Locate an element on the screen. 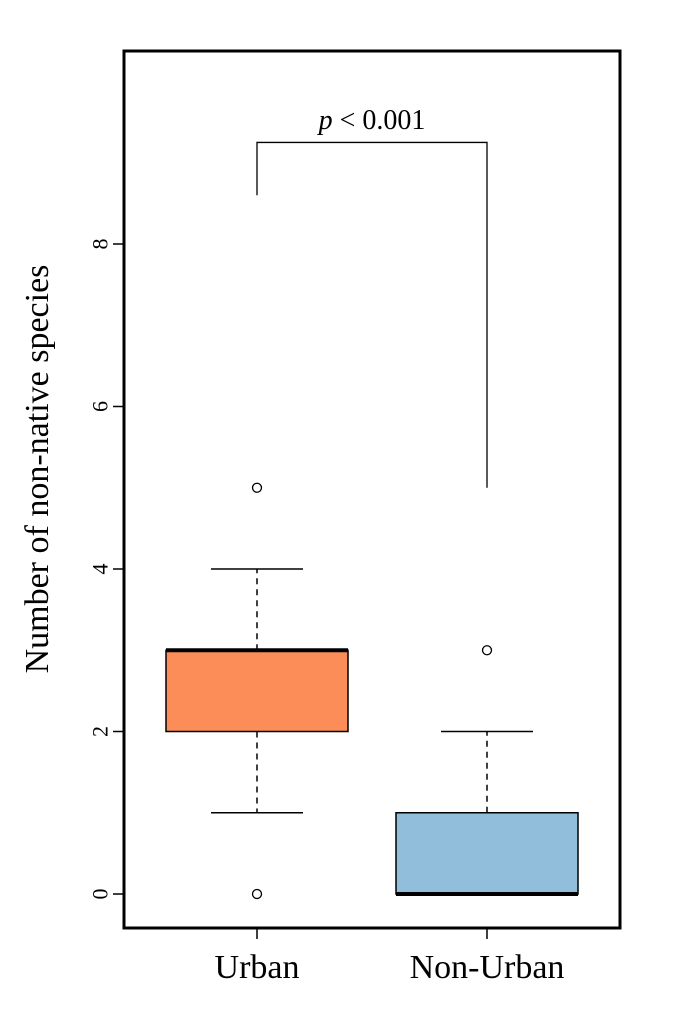 This screenshot has height=1011, width=681. box-urban is located at coordinates (257, 691).